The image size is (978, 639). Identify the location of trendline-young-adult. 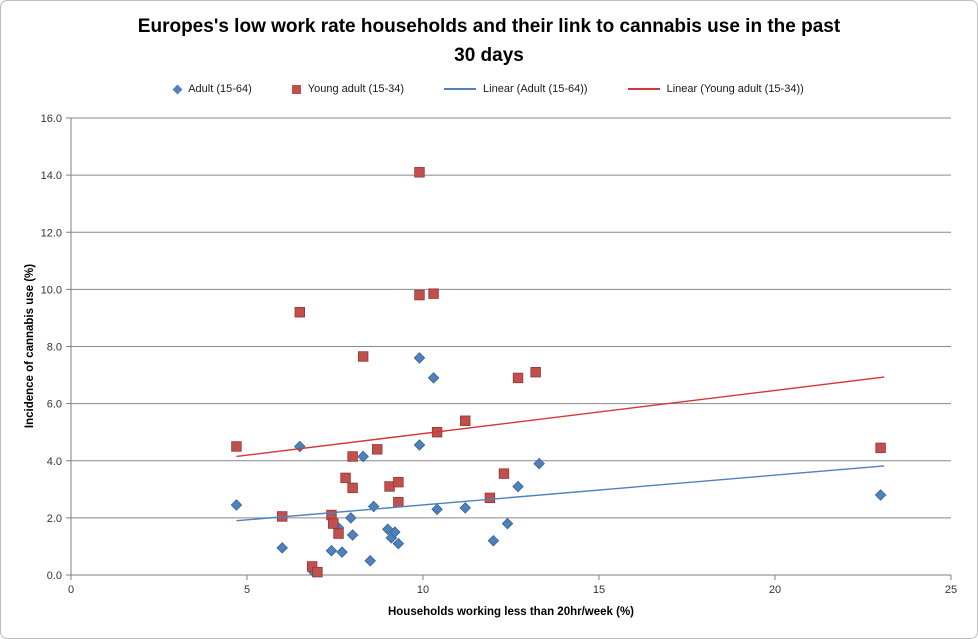
(560, 417).